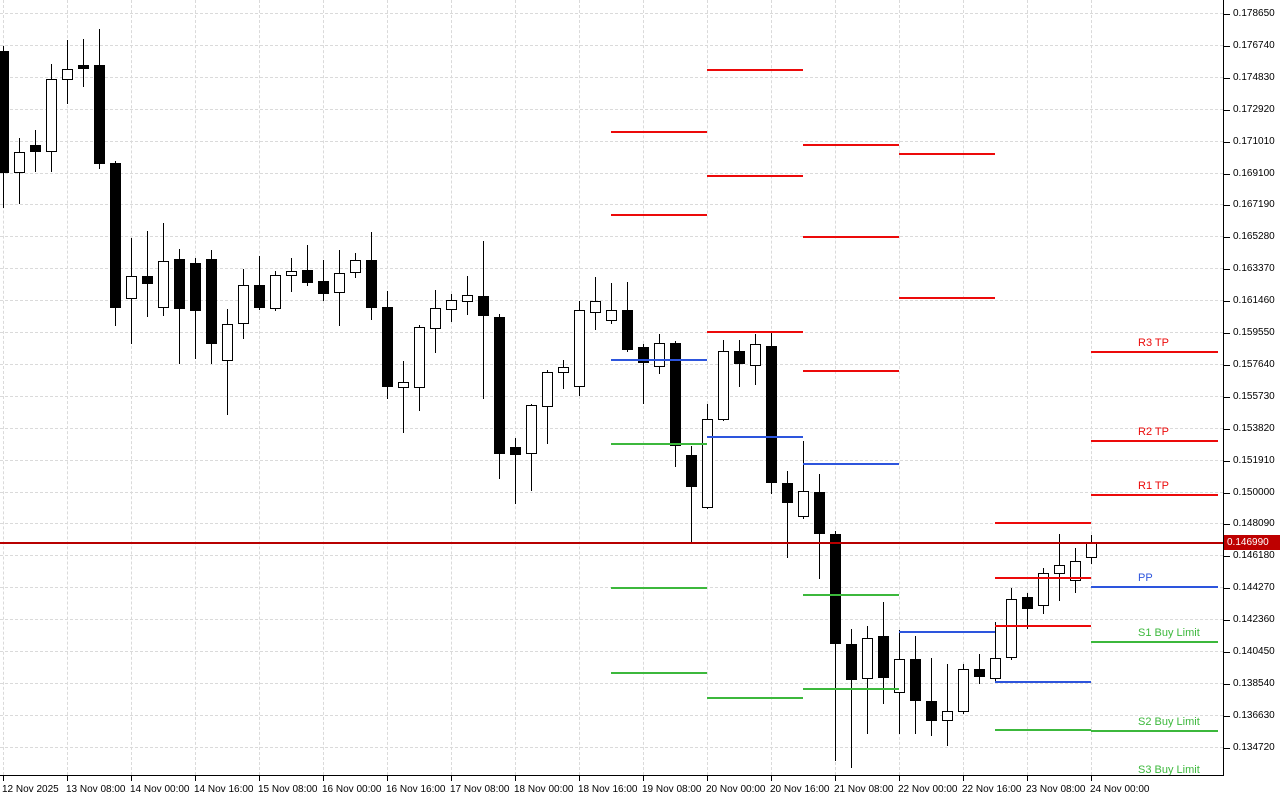  I want to click on price-axis-label: 0.157640, so click(1254, 364).